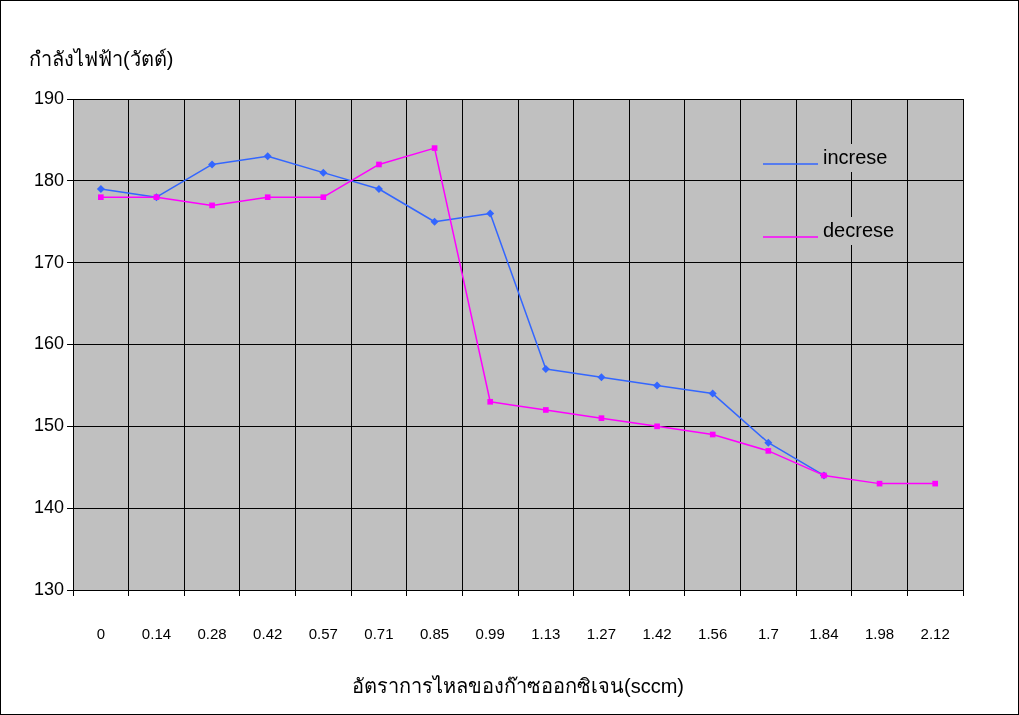  What do you see at coordinates (824, 634) in the screenshot?
I see `x-tick-label: 1.84` at bounding box center [824, 634].